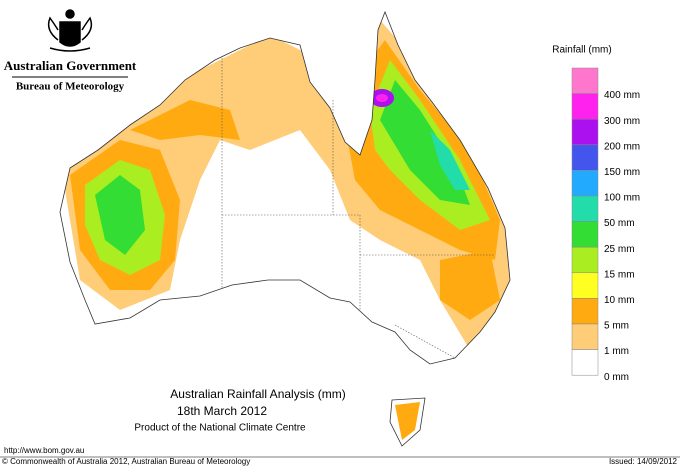  I want to click on legend-label: 0 mm, so click(616, 377).